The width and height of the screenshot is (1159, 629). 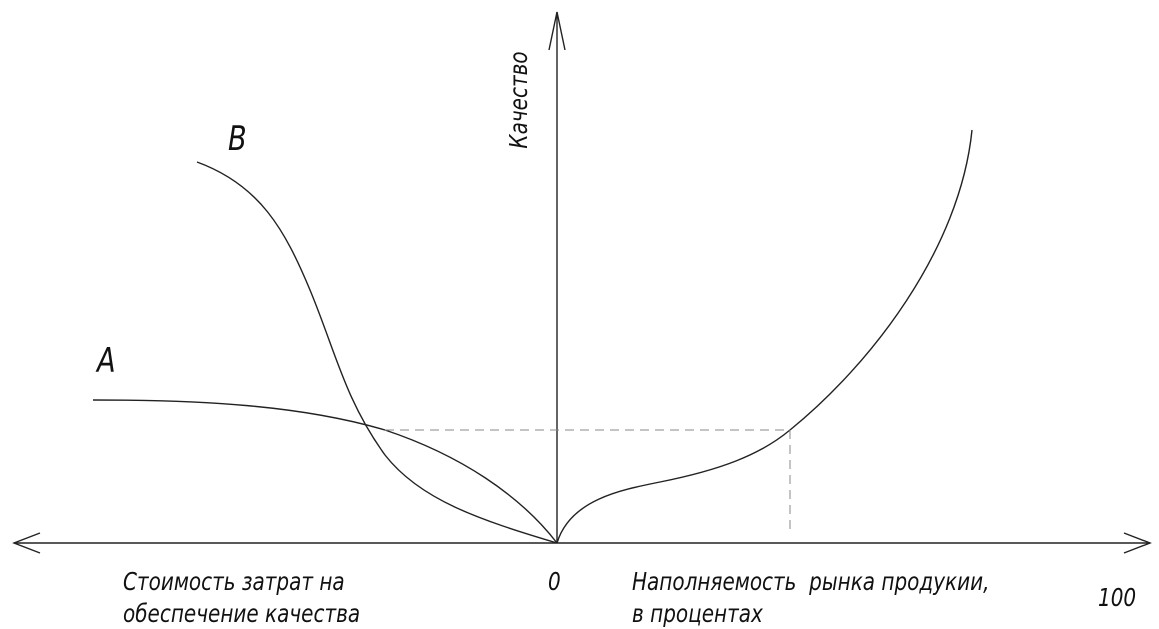 I want to click on right-caption-line: Наполняемость рынка продукии,, so click(x=810, y=582).